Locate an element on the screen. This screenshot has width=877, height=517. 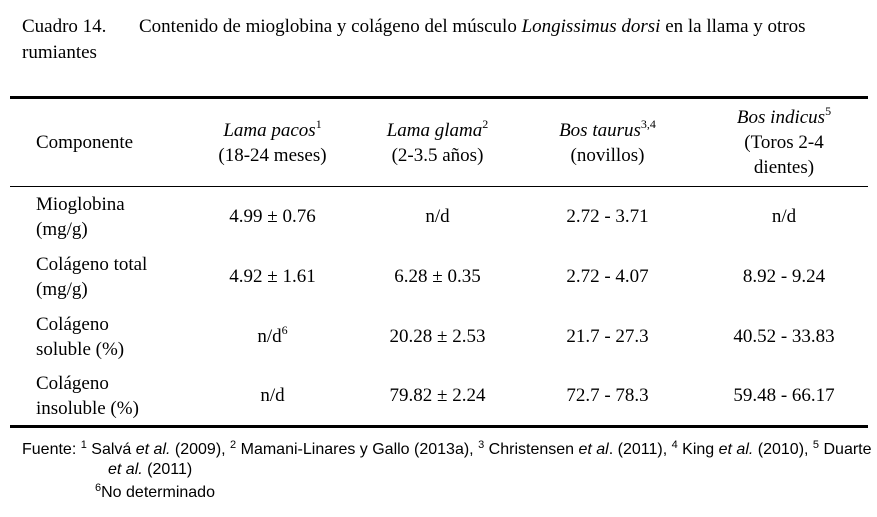
header-detail: (Toros 2-4 is located at coordinates (784, 142).